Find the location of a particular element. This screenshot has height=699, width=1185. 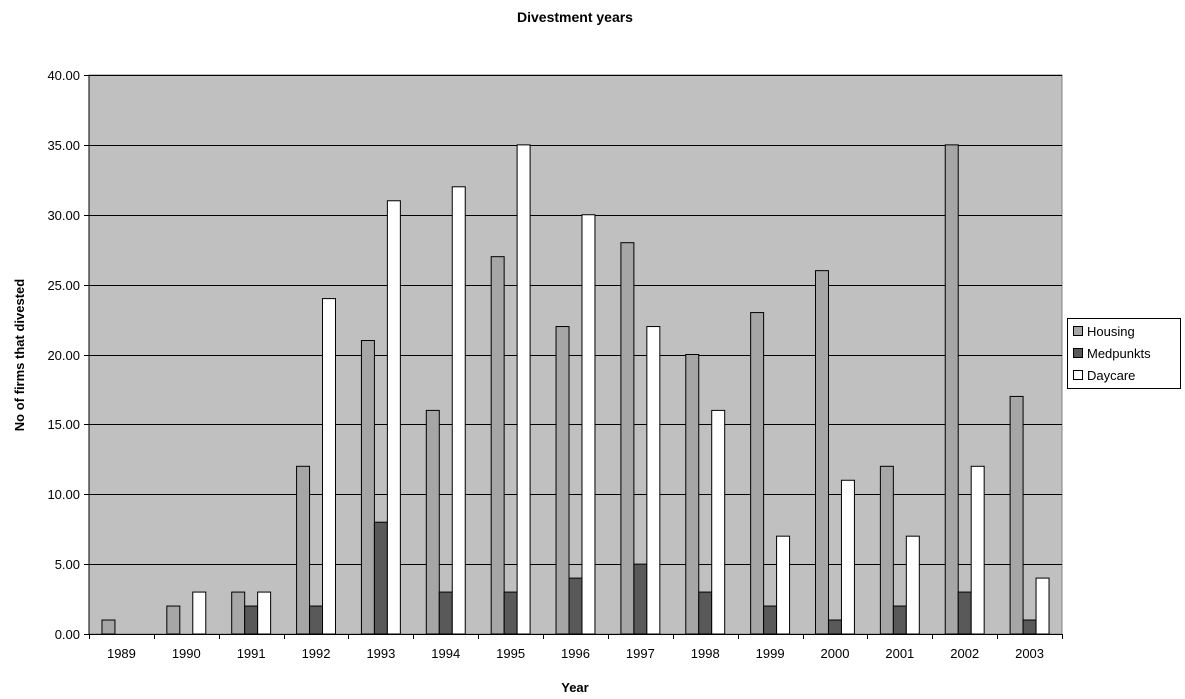

x-tick-label: 1998 is located at coordinates (705, 653).